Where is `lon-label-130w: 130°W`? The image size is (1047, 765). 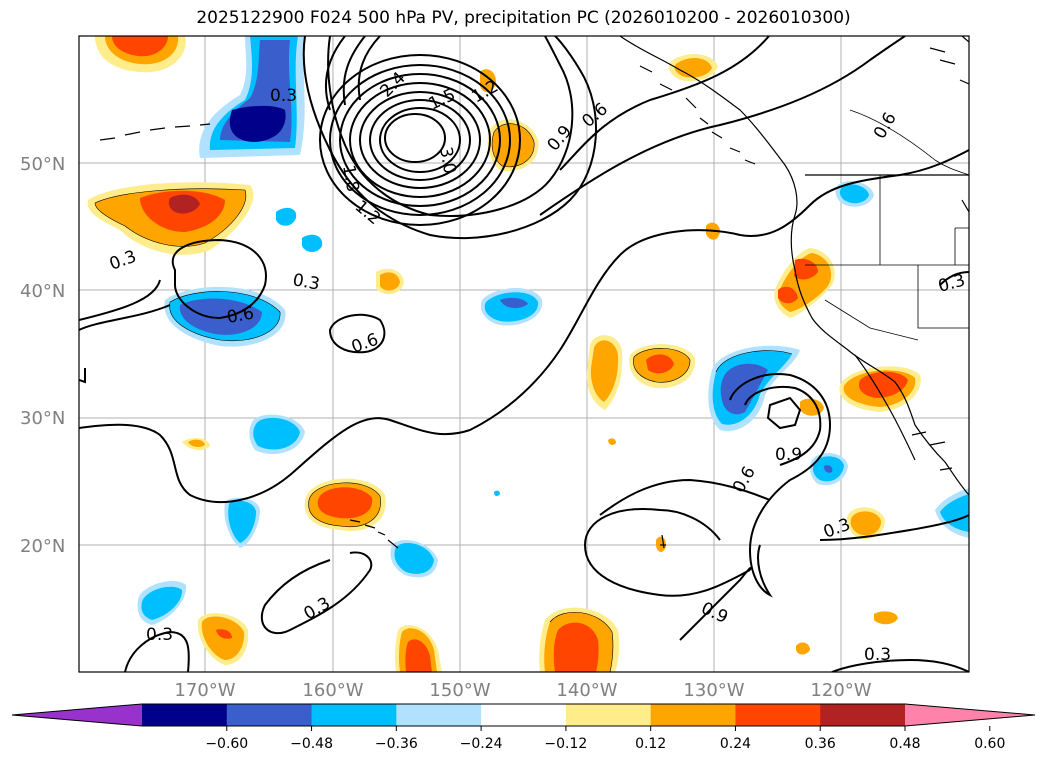 lon-label-130w: 130°W is located at coordinates (713, 690).